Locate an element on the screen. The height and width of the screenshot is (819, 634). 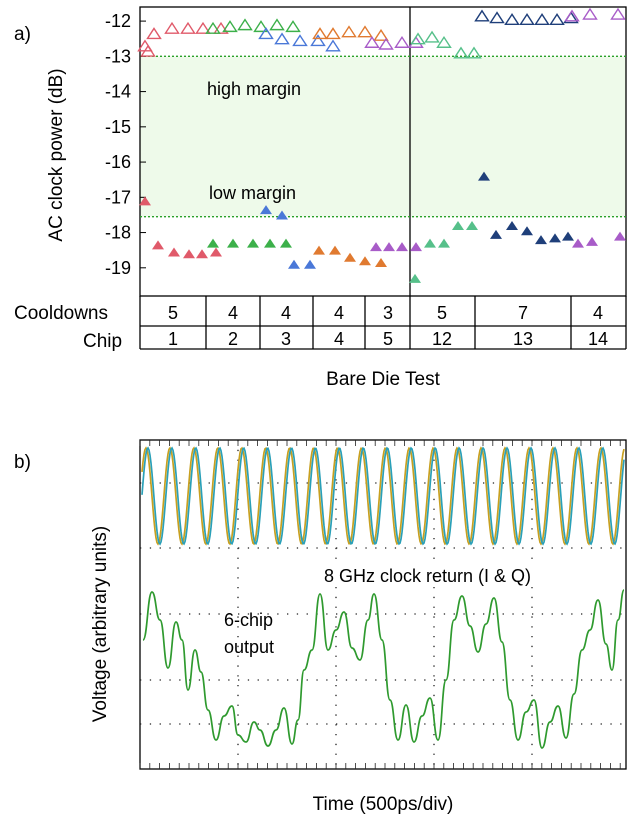
chip-cell: 2 is located at coordinates (233, 339).